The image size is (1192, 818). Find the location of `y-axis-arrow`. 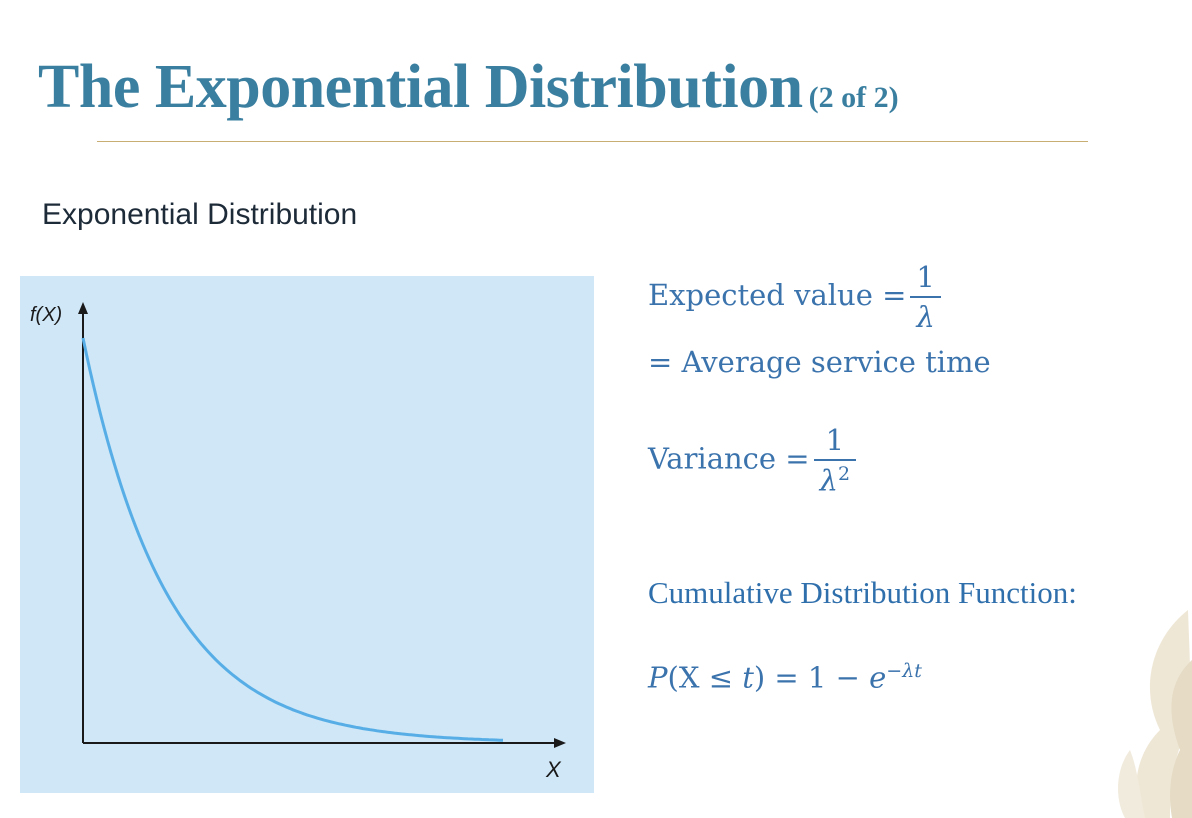

y-axis-arrow is located at coordinates (83, 308).